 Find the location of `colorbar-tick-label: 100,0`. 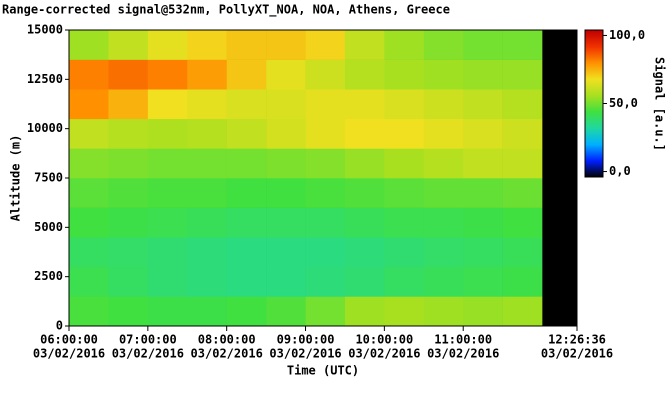

colorbar-tick-label: 100,0 is located at coordinates (627, 35).